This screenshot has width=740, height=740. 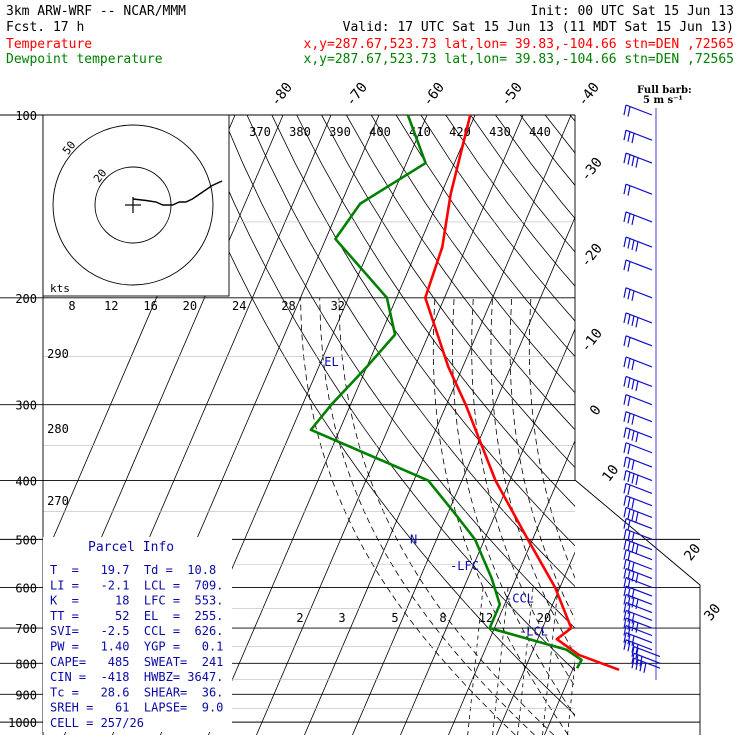 What do you see at coordinates (22, 419) in the screenshot?
I see `pressure-axis: 100 200 300 400 500 600 700 800 900 1000` at bounding box center [22, 419].